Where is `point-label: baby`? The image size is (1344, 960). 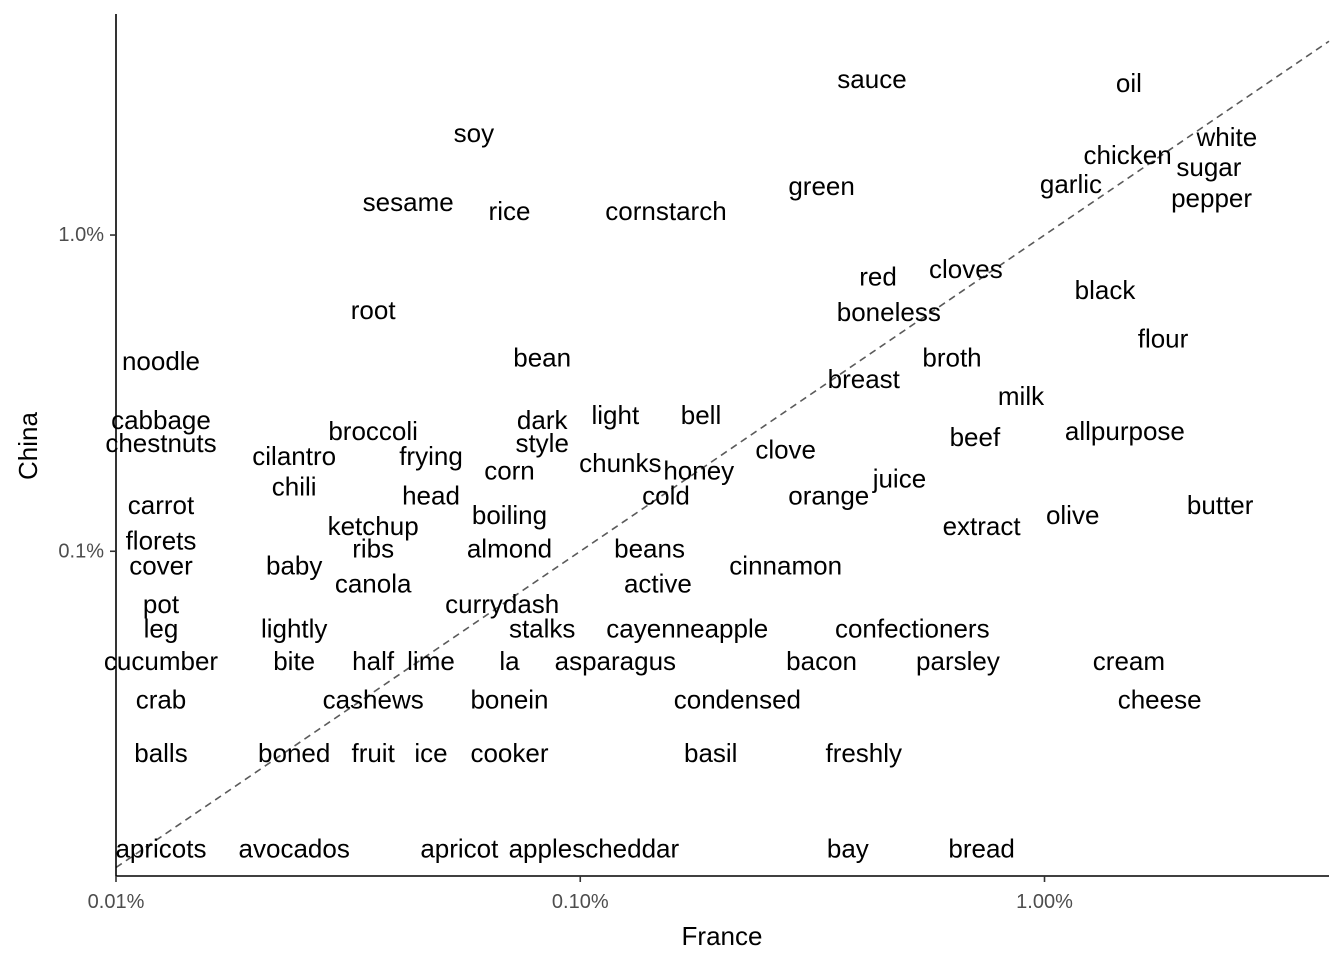
point-label: baby is located at coordinates (294, 566).